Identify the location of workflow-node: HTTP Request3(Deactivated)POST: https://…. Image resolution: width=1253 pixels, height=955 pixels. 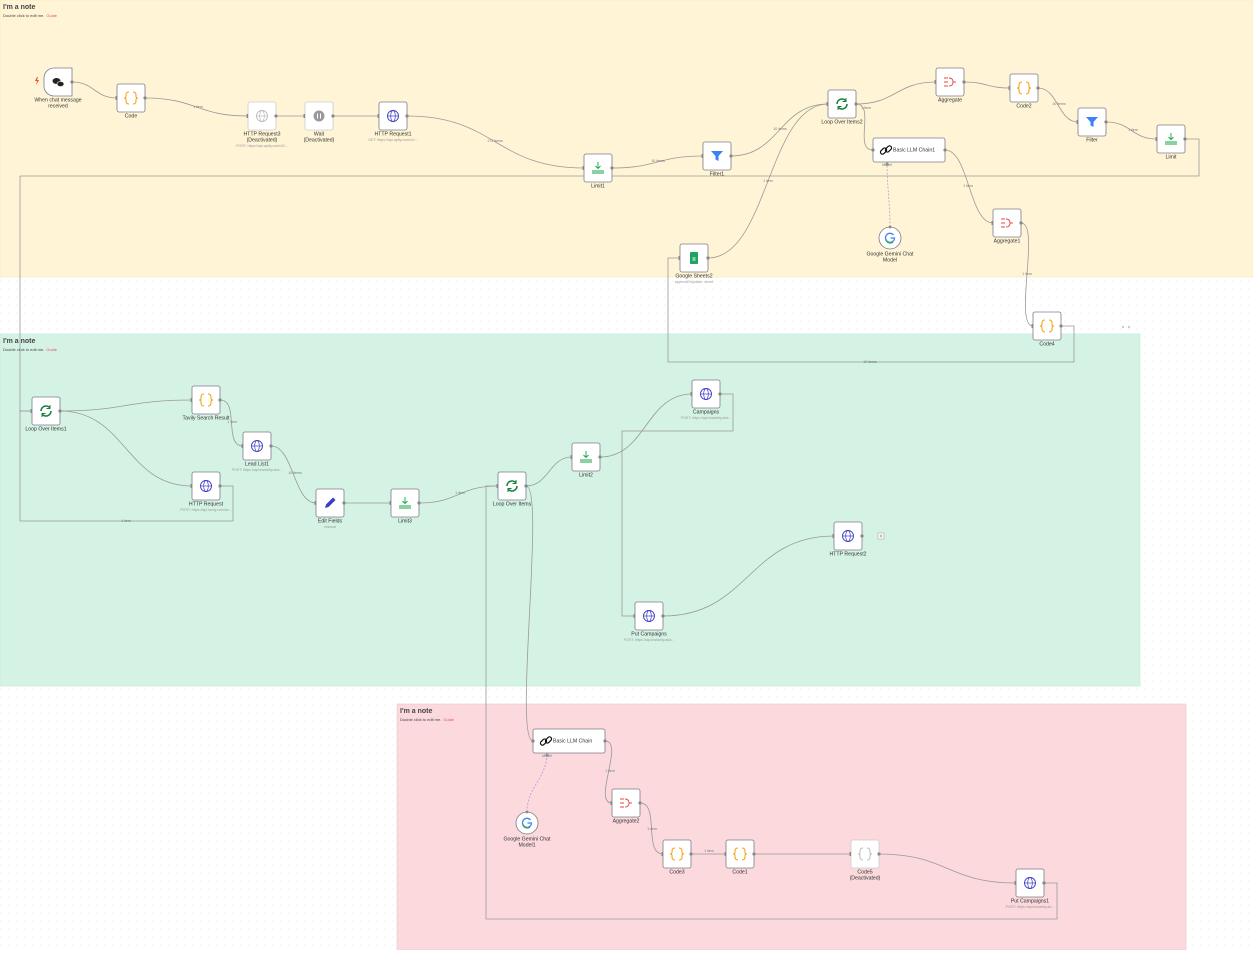
(262, 124).